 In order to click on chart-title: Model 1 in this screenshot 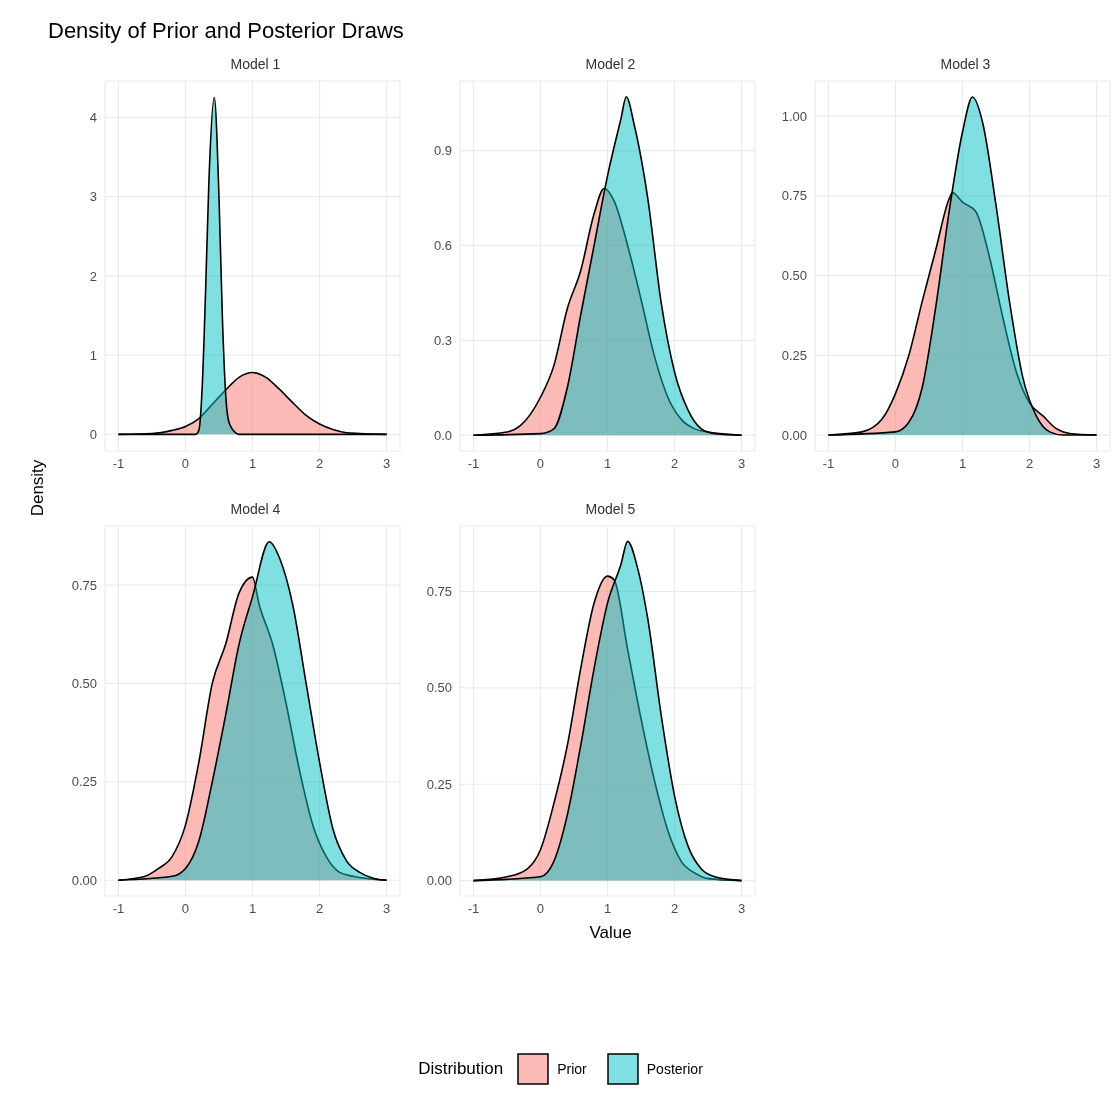, I will do `click(255, 65)`.